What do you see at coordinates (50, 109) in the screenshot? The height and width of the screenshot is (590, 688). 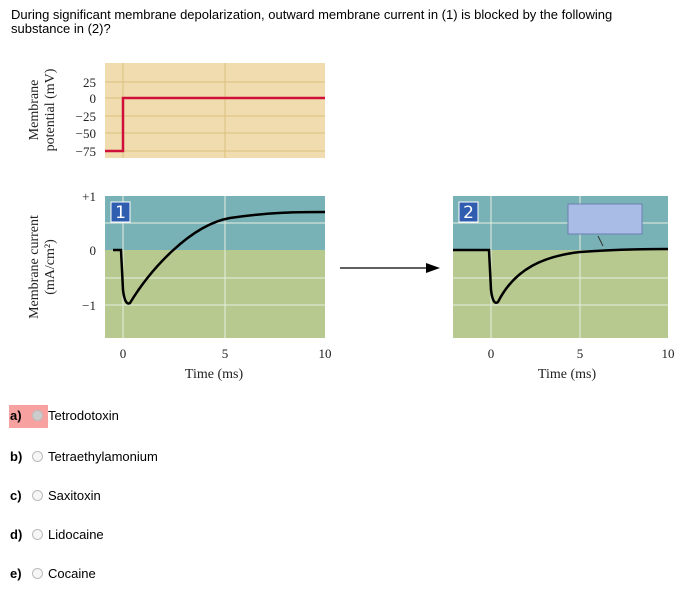 I see `top-ylabel-2: potential (mV)` at bounding box center [50, 109].